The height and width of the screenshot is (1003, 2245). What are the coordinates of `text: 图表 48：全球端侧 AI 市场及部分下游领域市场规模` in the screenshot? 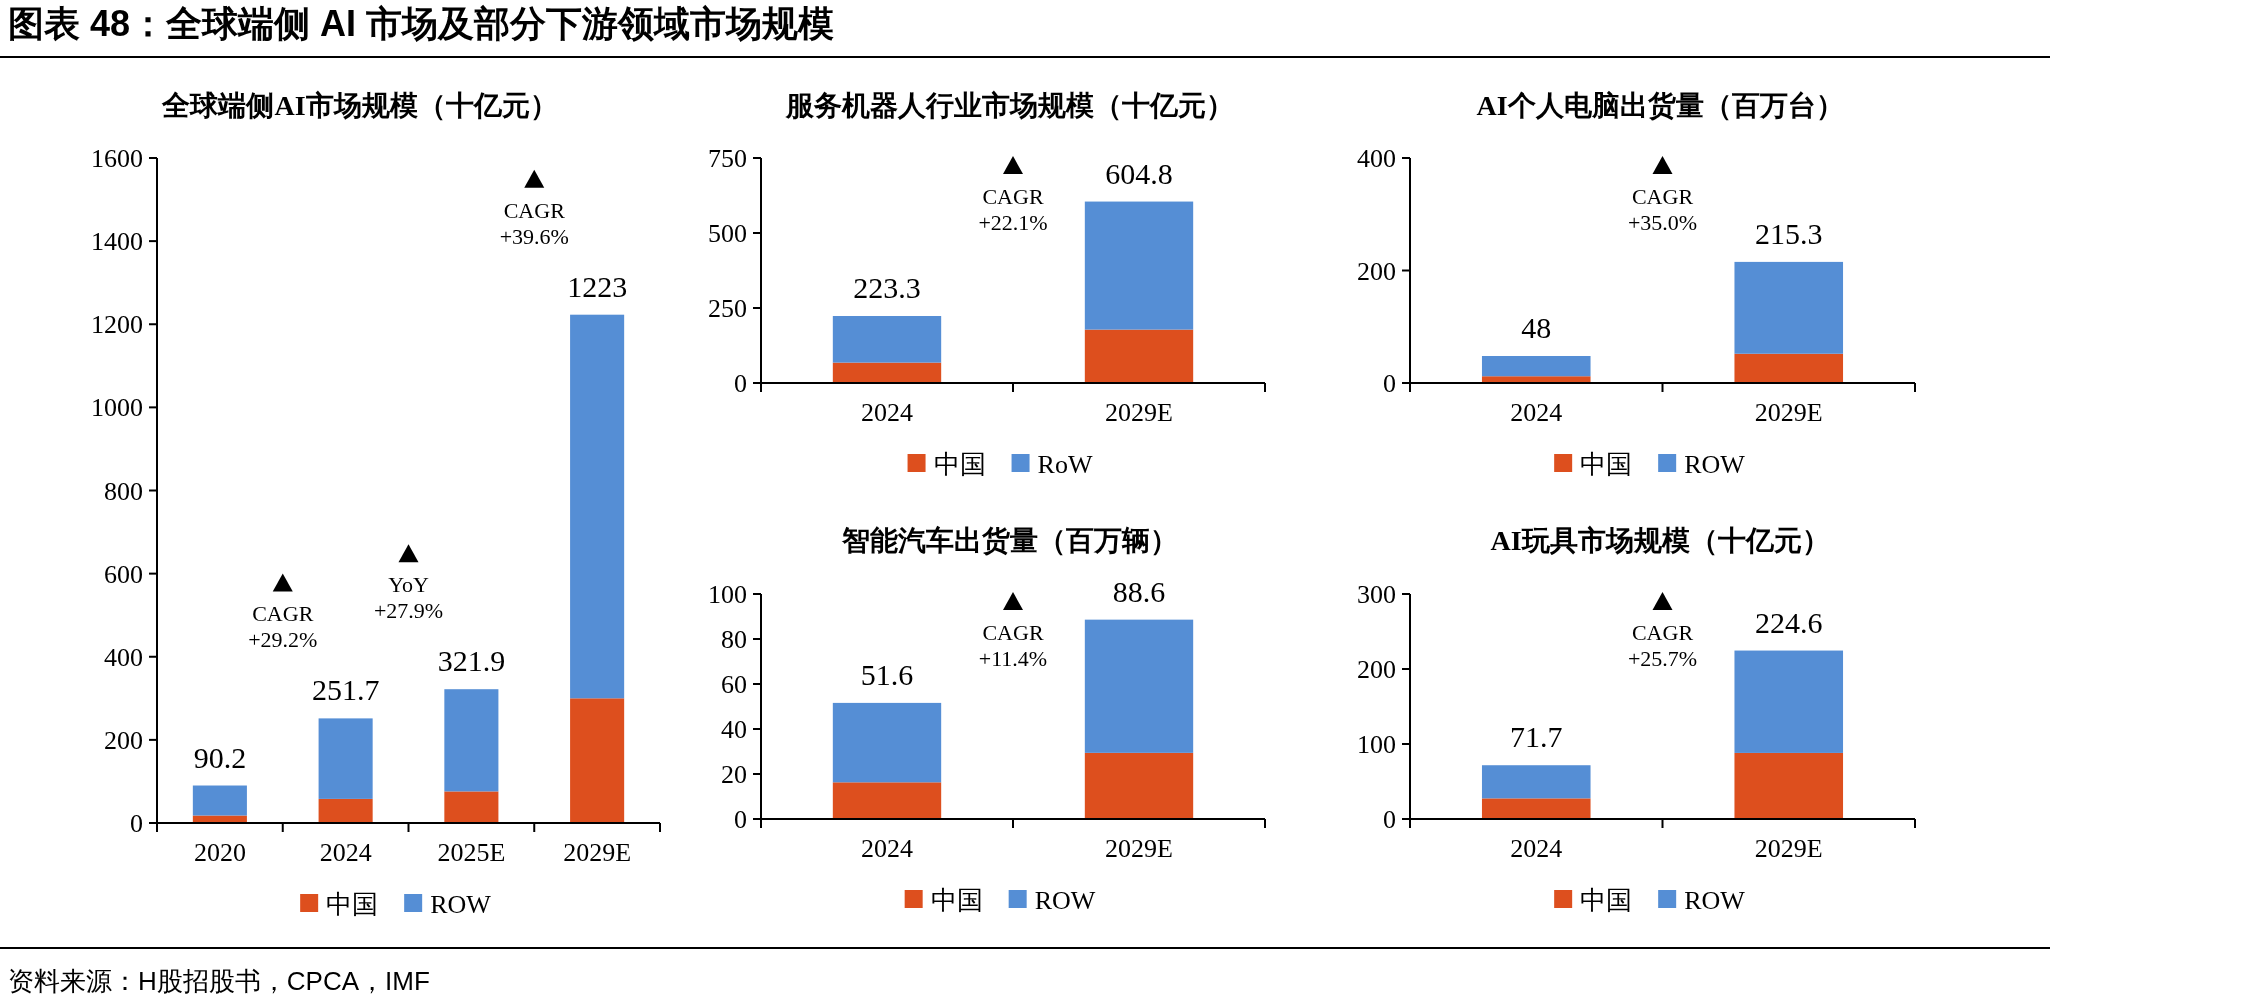 It's located at (421, 23).